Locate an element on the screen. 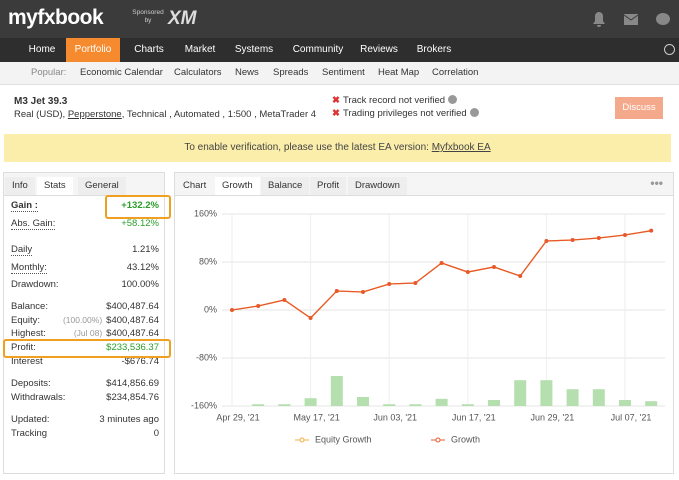 The height and width of the screenshot is (480, 679). info-icon is located at coordinates (474, 112).